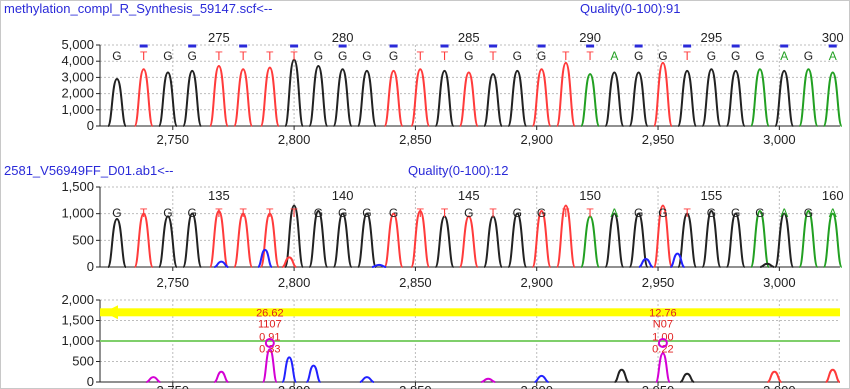 Image resolution: width=850 pixels, height=389 pixels. Describe the element at coordinates (536, 139) in the screenshot. I see `x-tick-label: 2,900` at that location.